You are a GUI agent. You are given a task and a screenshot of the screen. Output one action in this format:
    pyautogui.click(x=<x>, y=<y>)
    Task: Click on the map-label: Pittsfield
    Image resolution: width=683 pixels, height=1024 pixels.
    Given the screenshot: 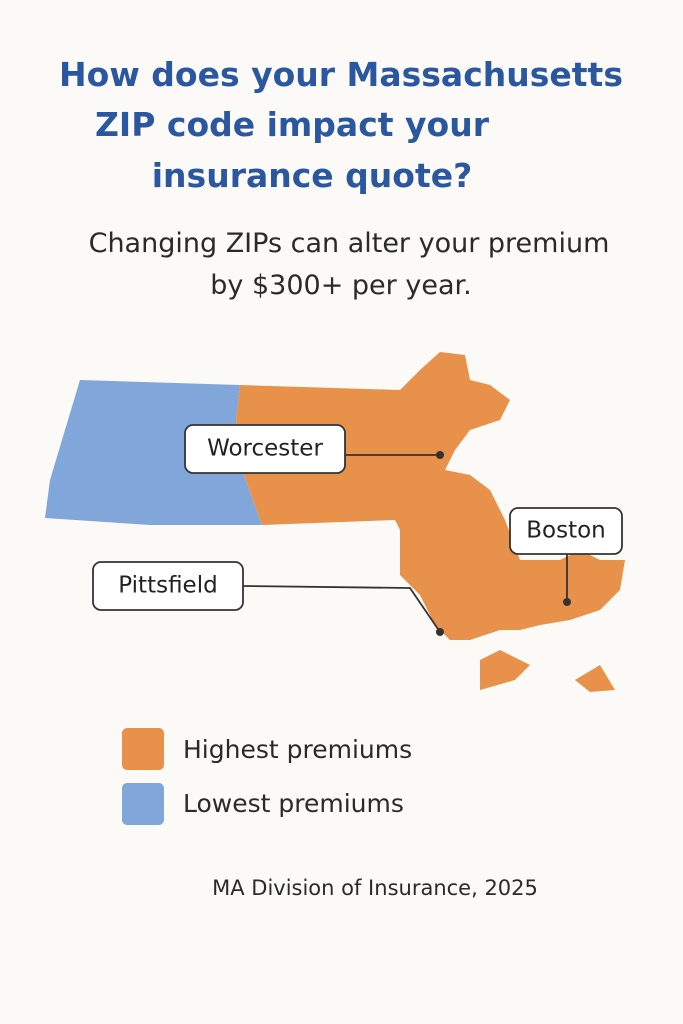 What is the action you would take?
    pyautogui.click(x=167, y=586)
    